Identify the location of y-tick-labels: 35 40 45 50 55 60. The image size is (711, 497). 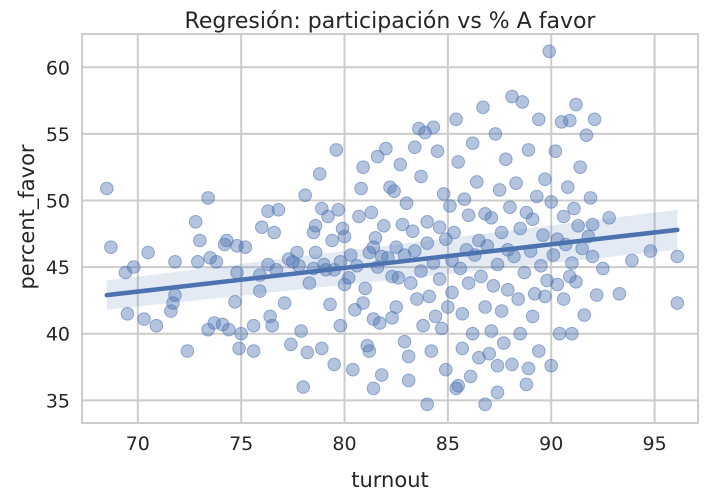
(58, 234).